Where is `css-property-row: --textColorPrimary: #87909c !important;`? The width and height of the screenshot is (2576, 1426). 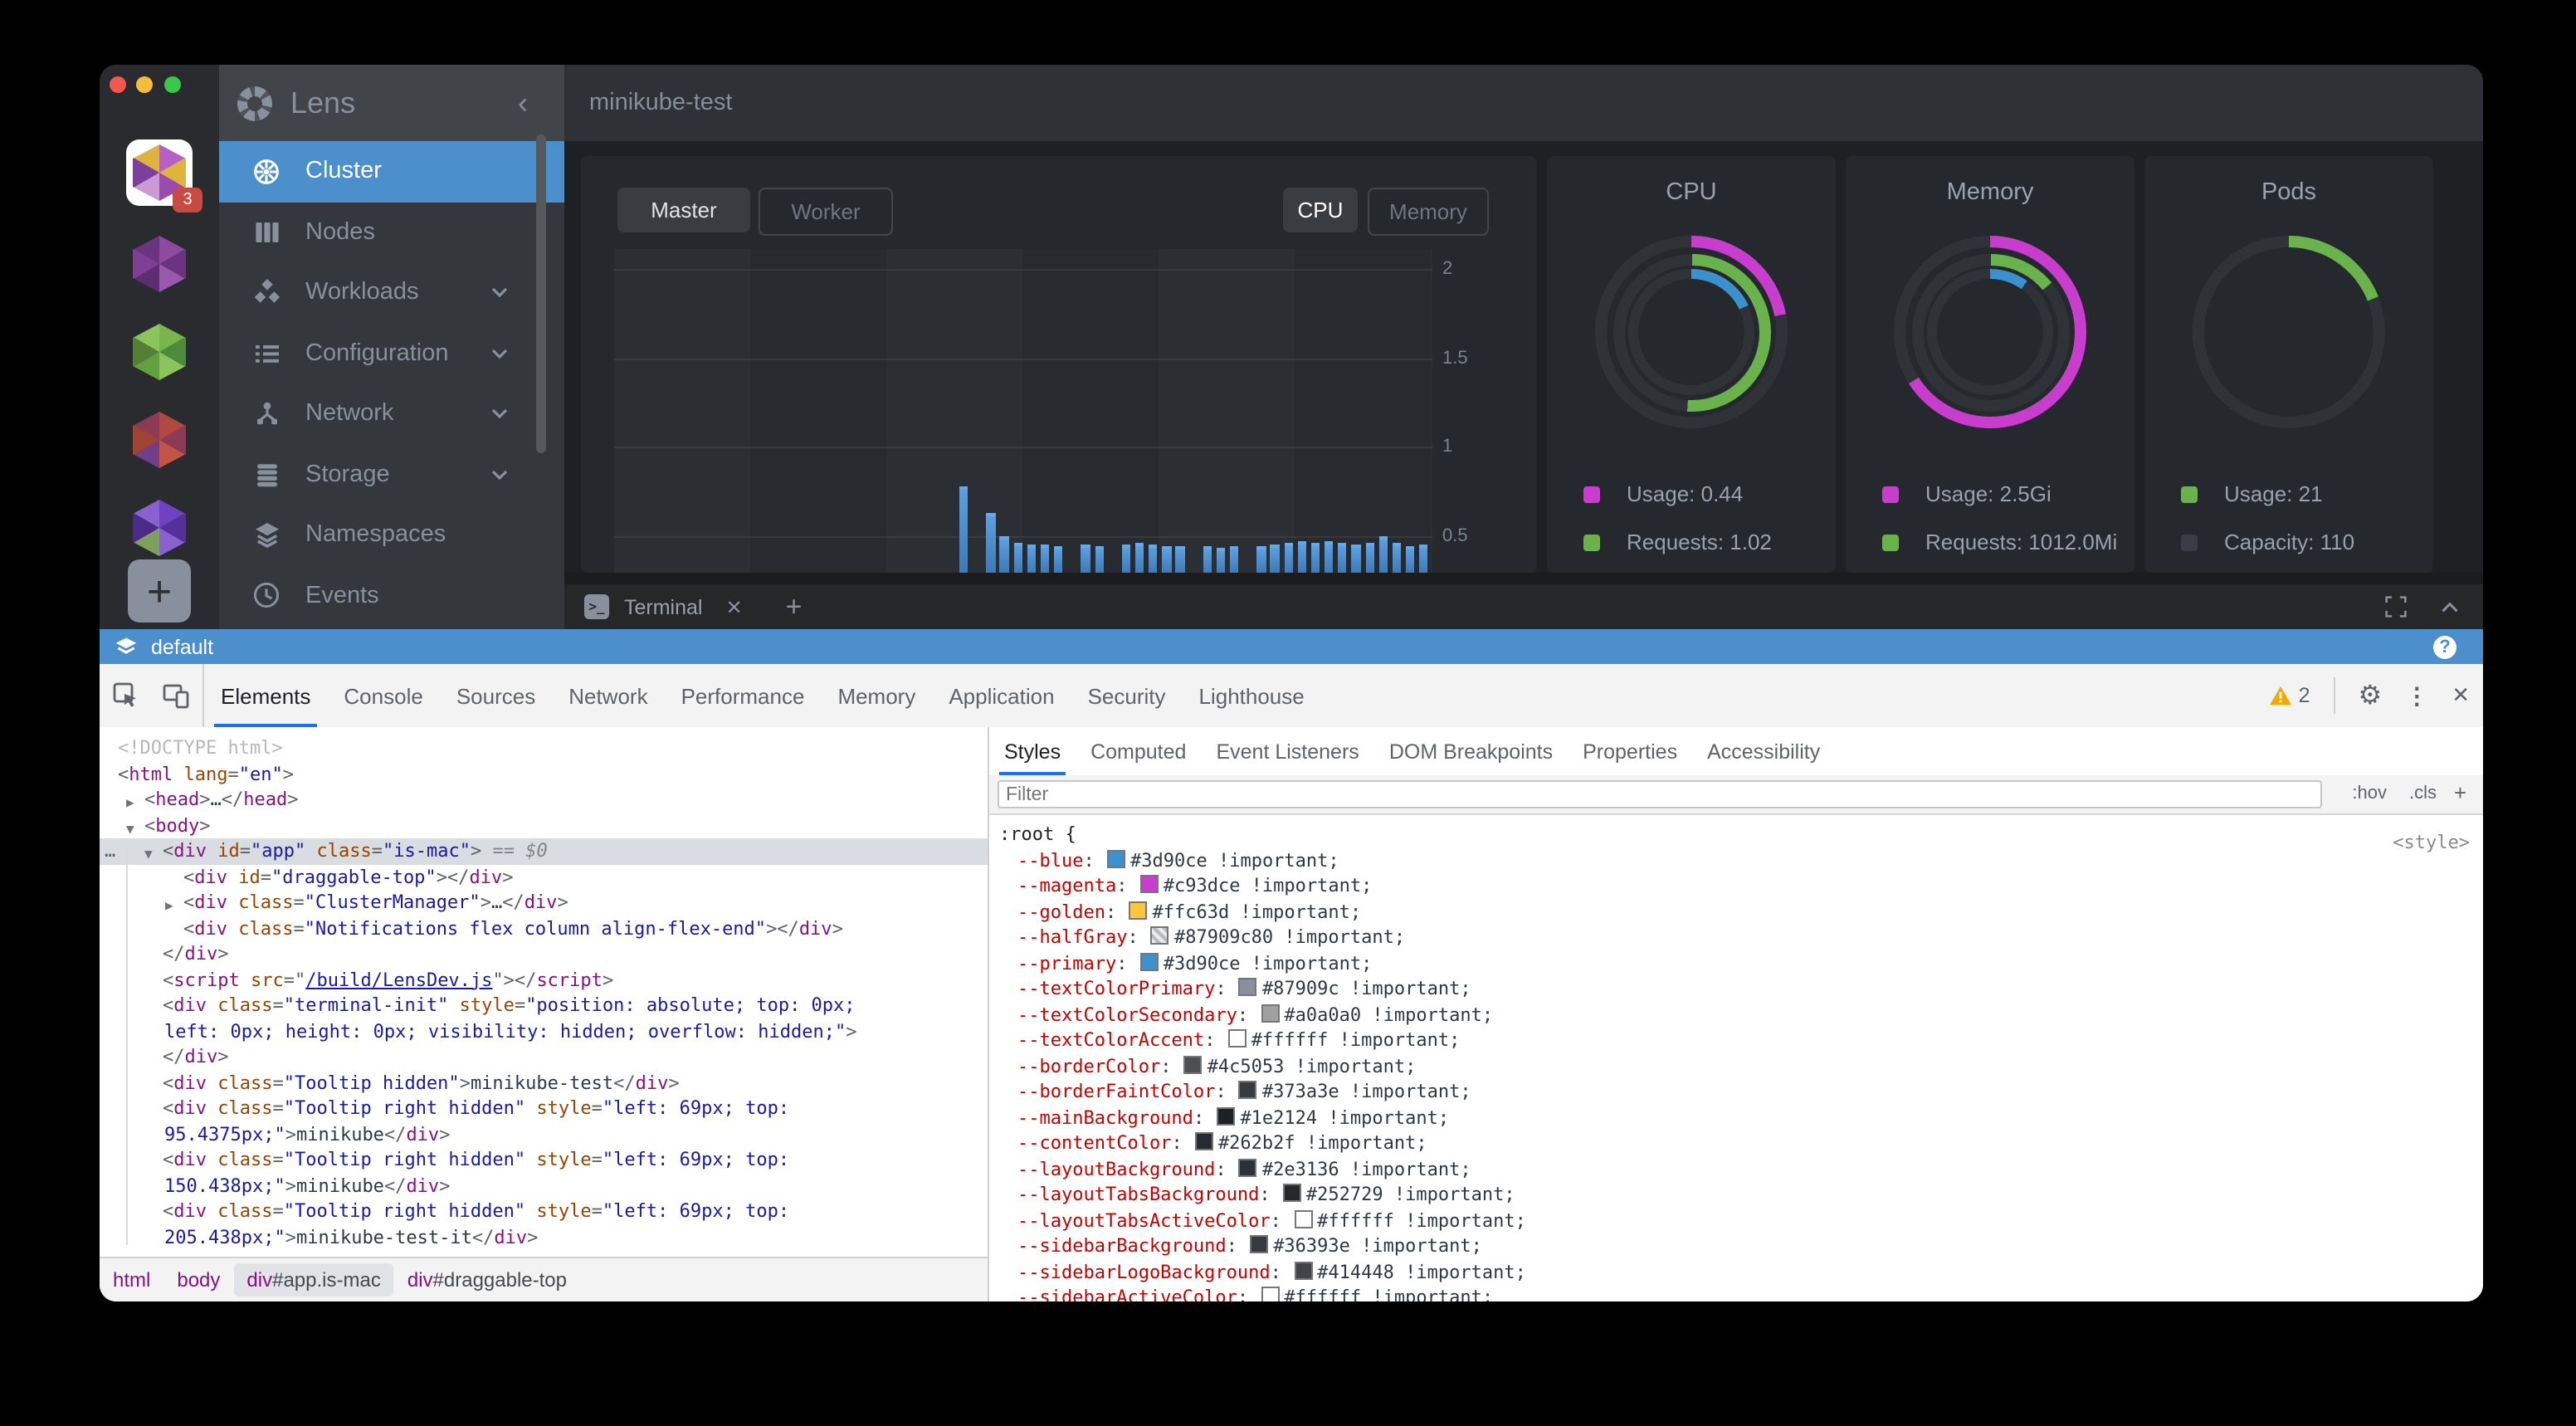
css-property-row: --textColorPrimary: #87909c !important; is located at coordinates (1244, 989).